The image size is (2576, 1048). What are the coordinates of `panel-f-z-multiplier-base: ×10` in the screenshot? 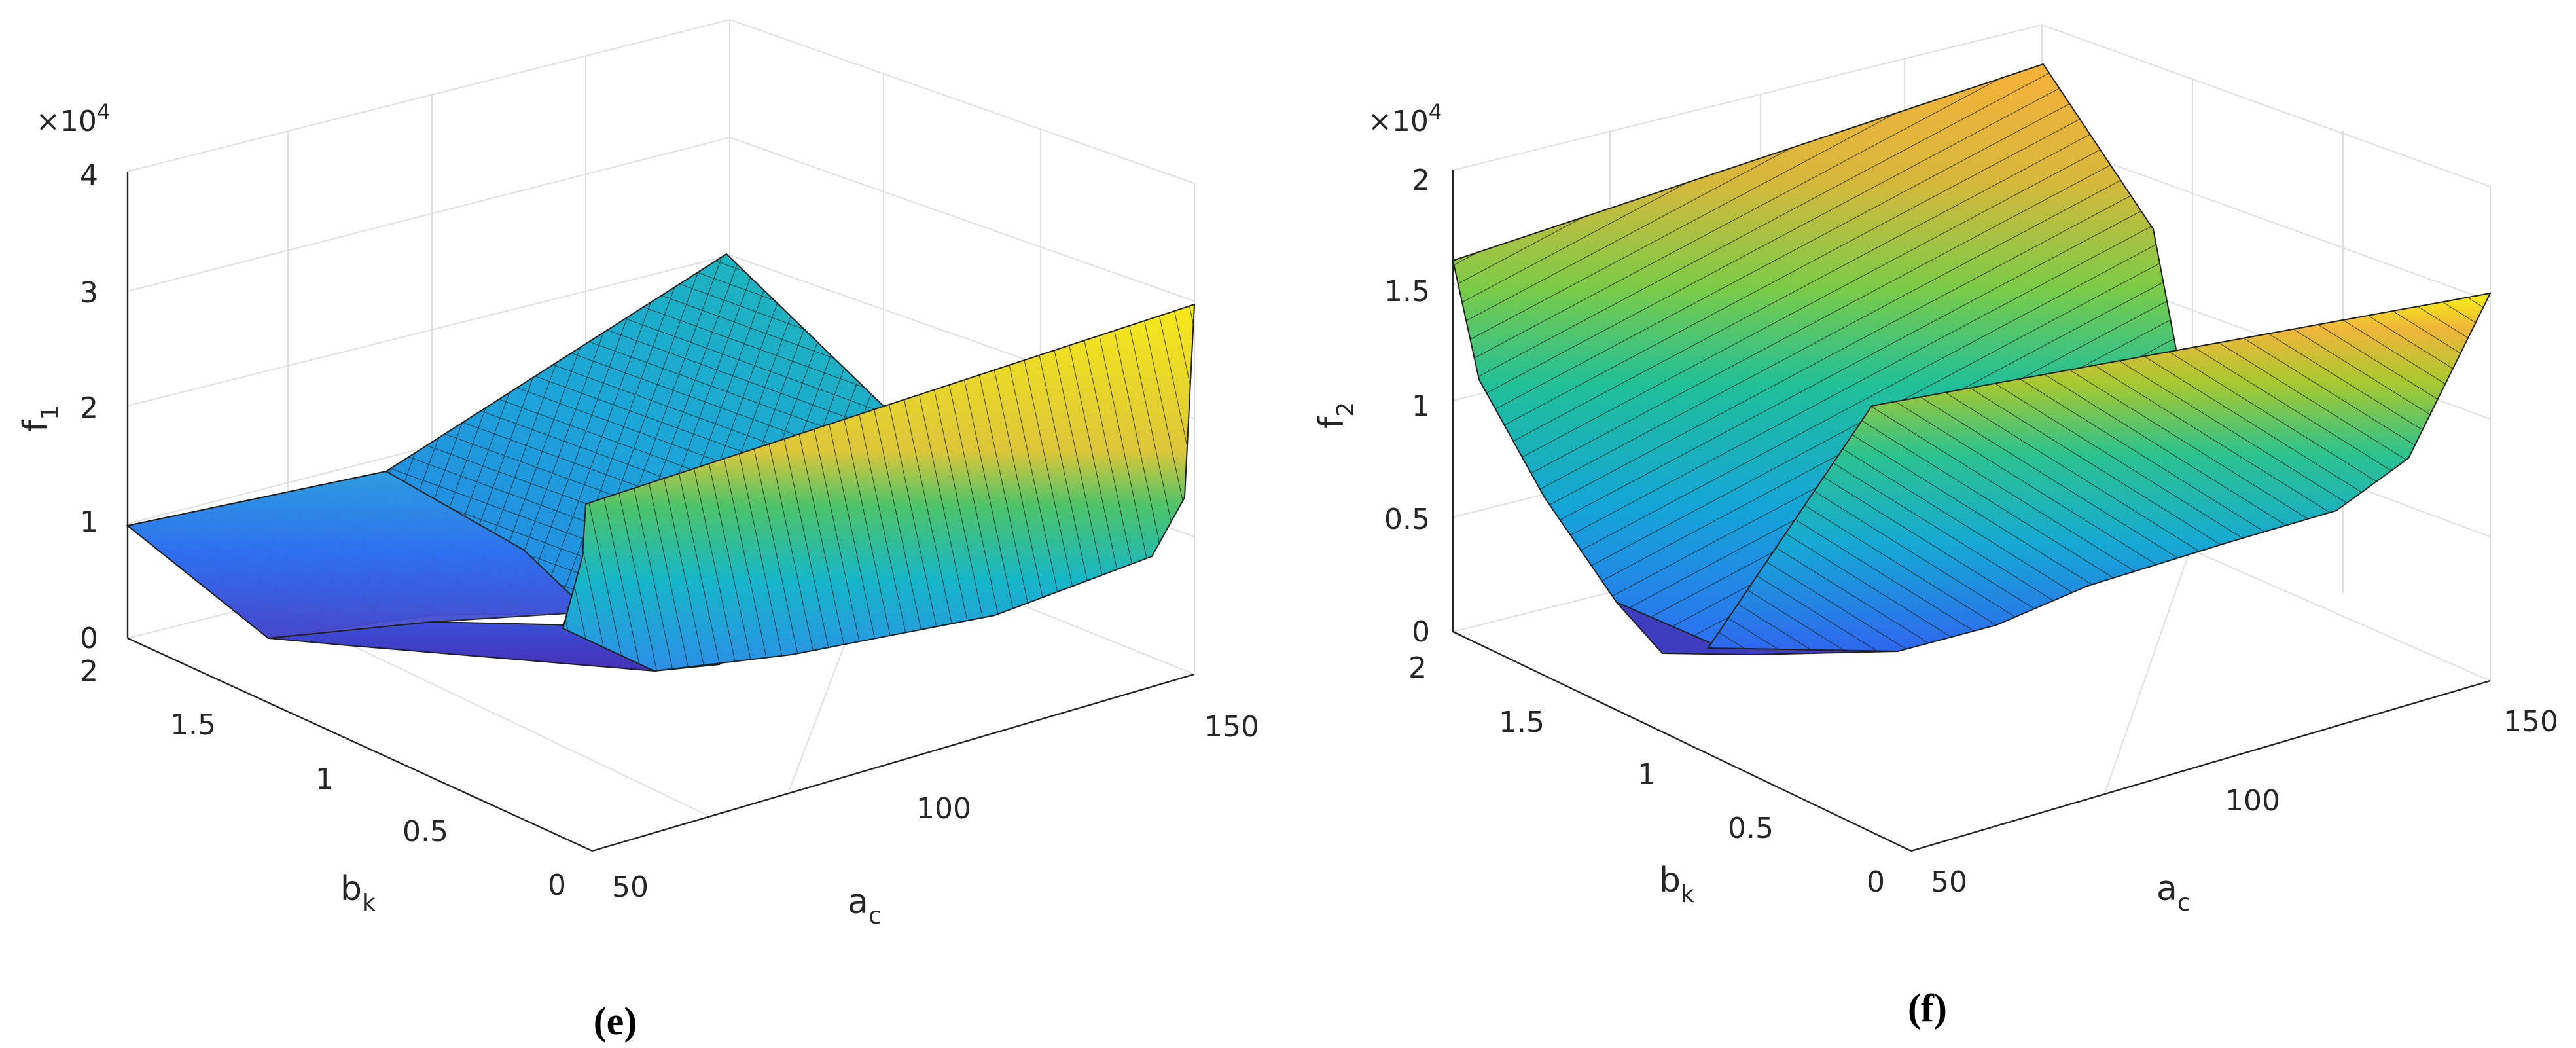 It's located at (1398, 121).